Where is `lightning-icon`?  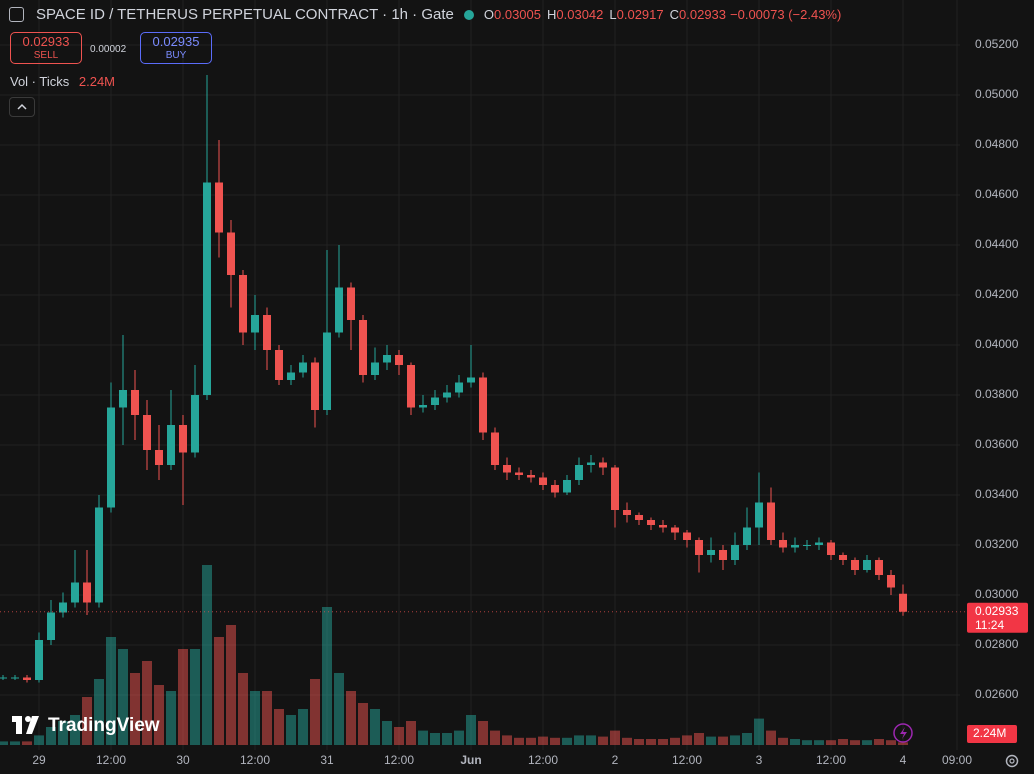
lightning-icon is located at coordinates (903, 733).